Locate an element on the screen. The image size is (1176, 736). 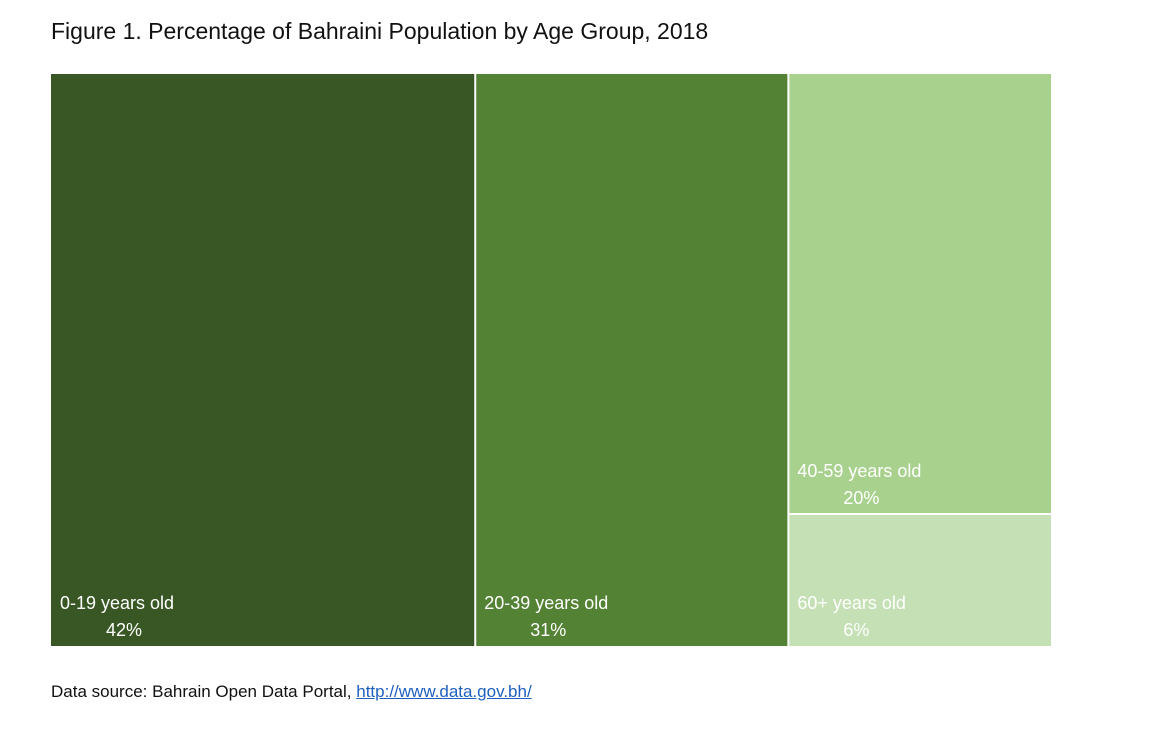
treemap-tile-value-0: 42% is located at coordinates (124, 630).